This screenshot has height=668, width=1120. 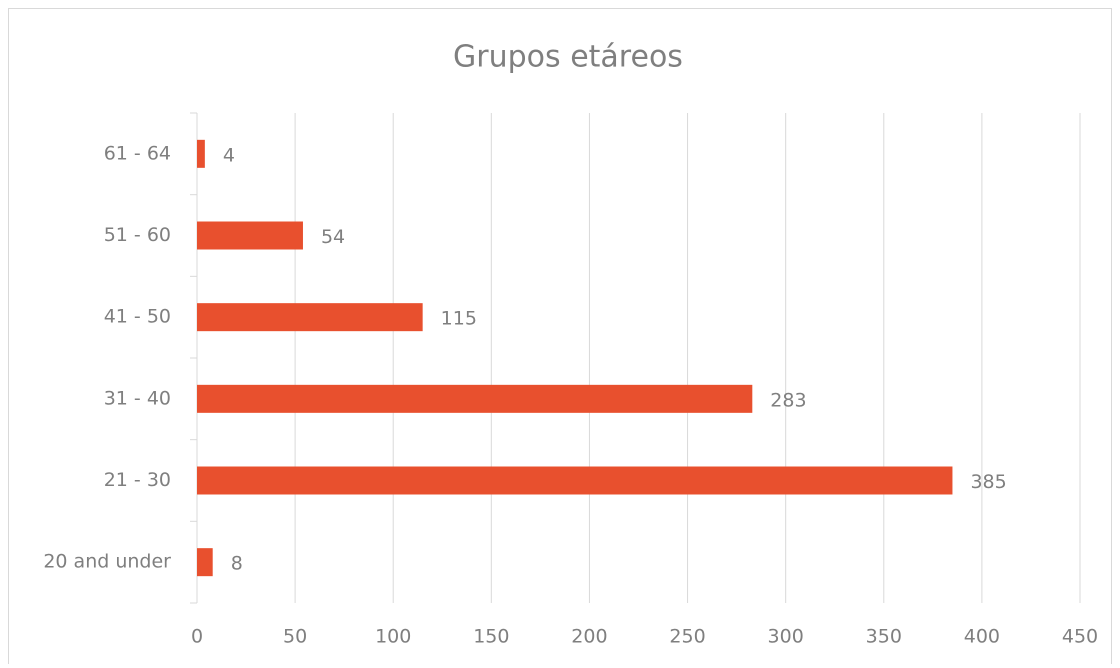 What do you see at coordinates (982, 637) in the screenshot?
I see `x-tick-label: 400` at bounding box center [982, 637].